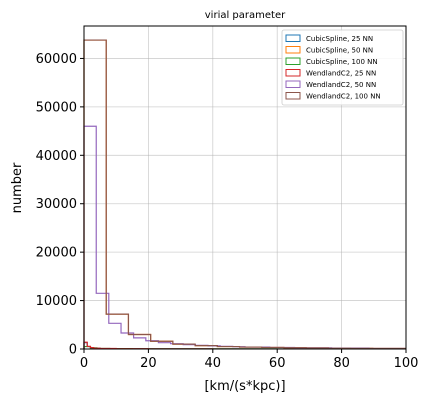 The height and width of the screenshot is (402, 429). What do you see at coordinates (84, 363) in the screenshot?
I see `x-tick-label: 0` at bounding box center [84, 363].